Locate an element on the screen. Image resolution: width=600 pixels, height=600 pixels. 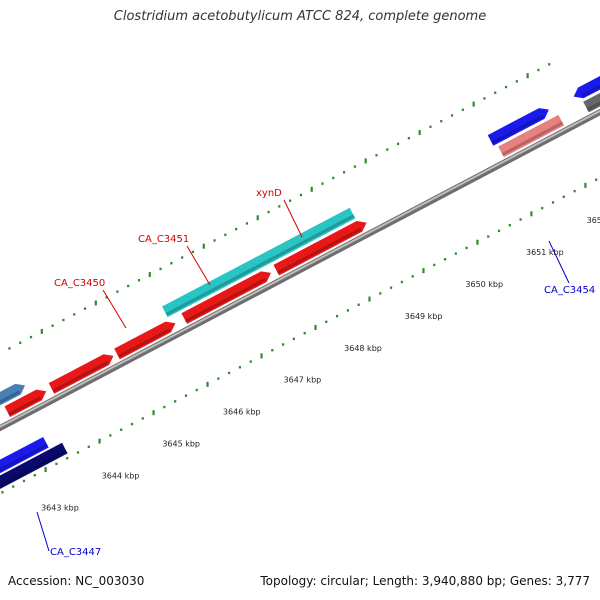
pink-gene-shade is located at coordinates (532, 138).